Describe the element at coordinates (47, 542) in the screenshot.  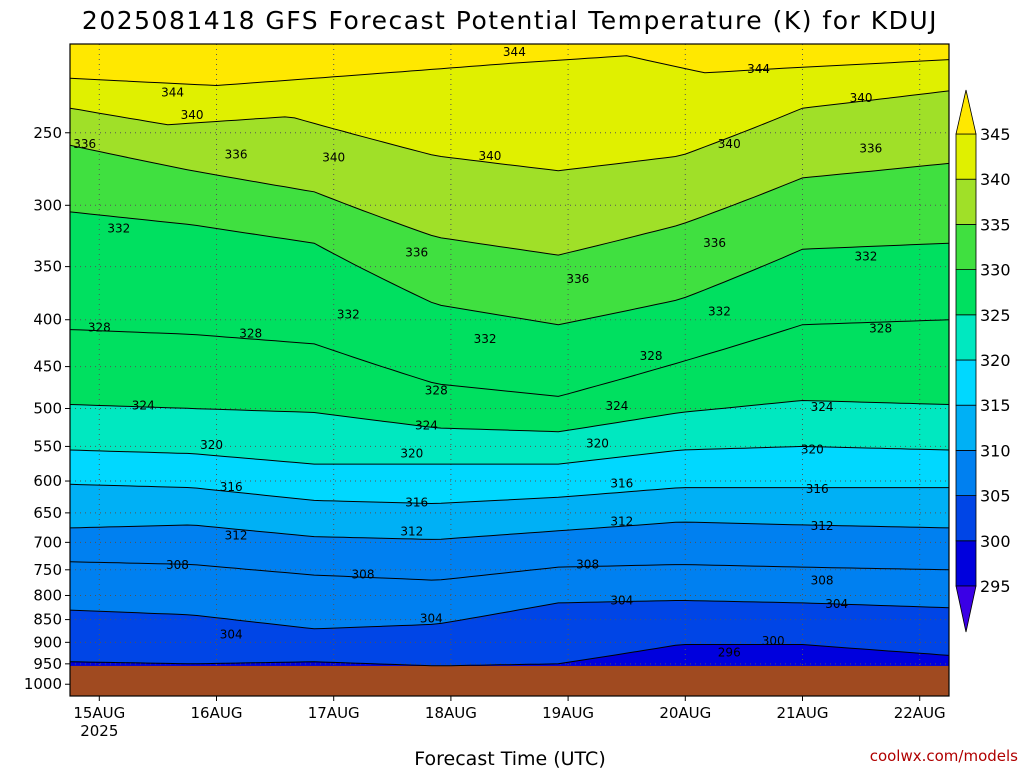
I see `y-tick-label: 700` at that location.